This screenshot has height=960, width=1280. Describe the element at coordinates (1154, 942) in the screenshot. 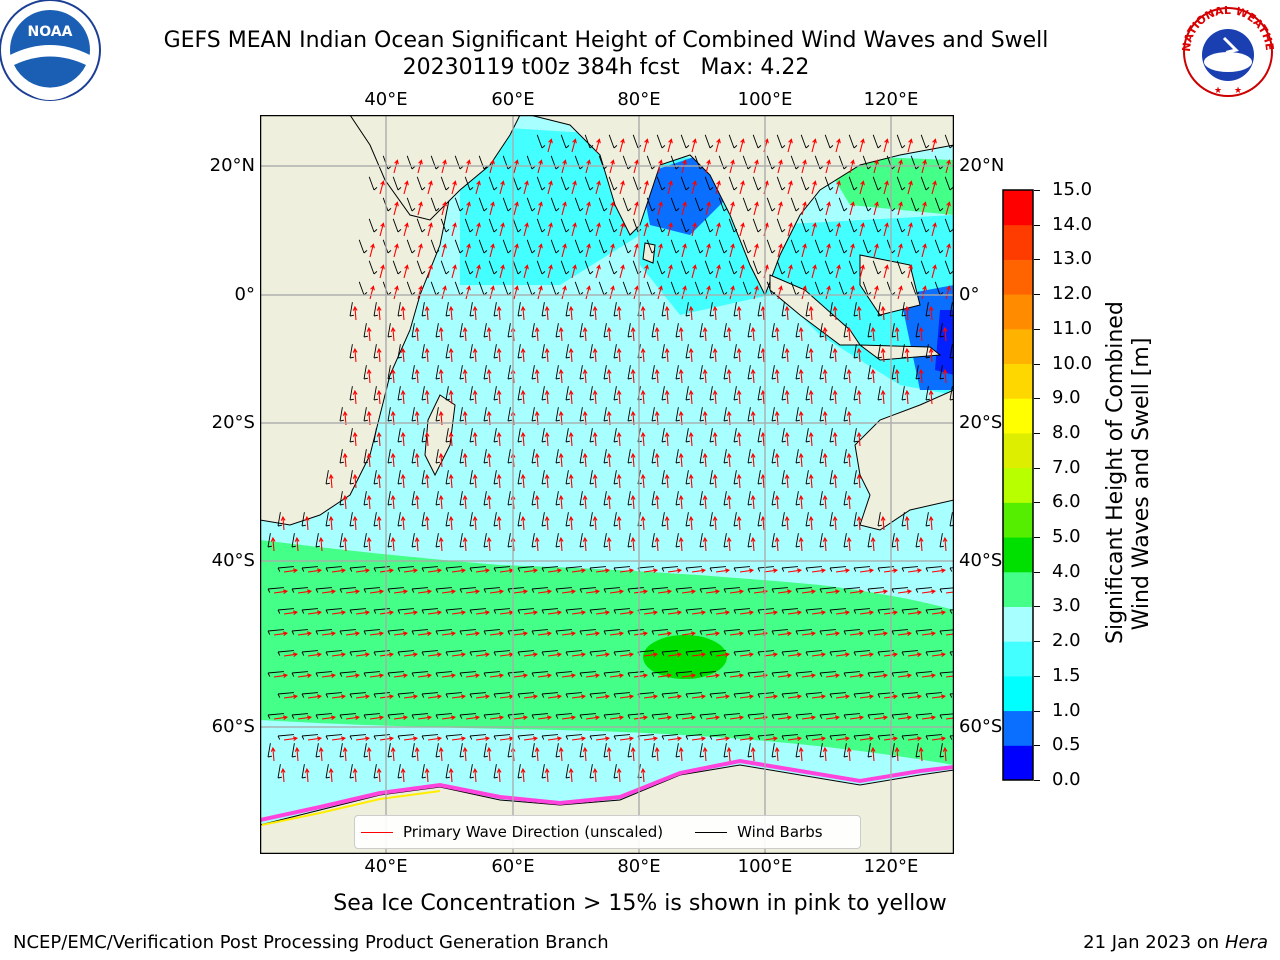

I see `footer-date: 21 Jan 2023 on` at that location.